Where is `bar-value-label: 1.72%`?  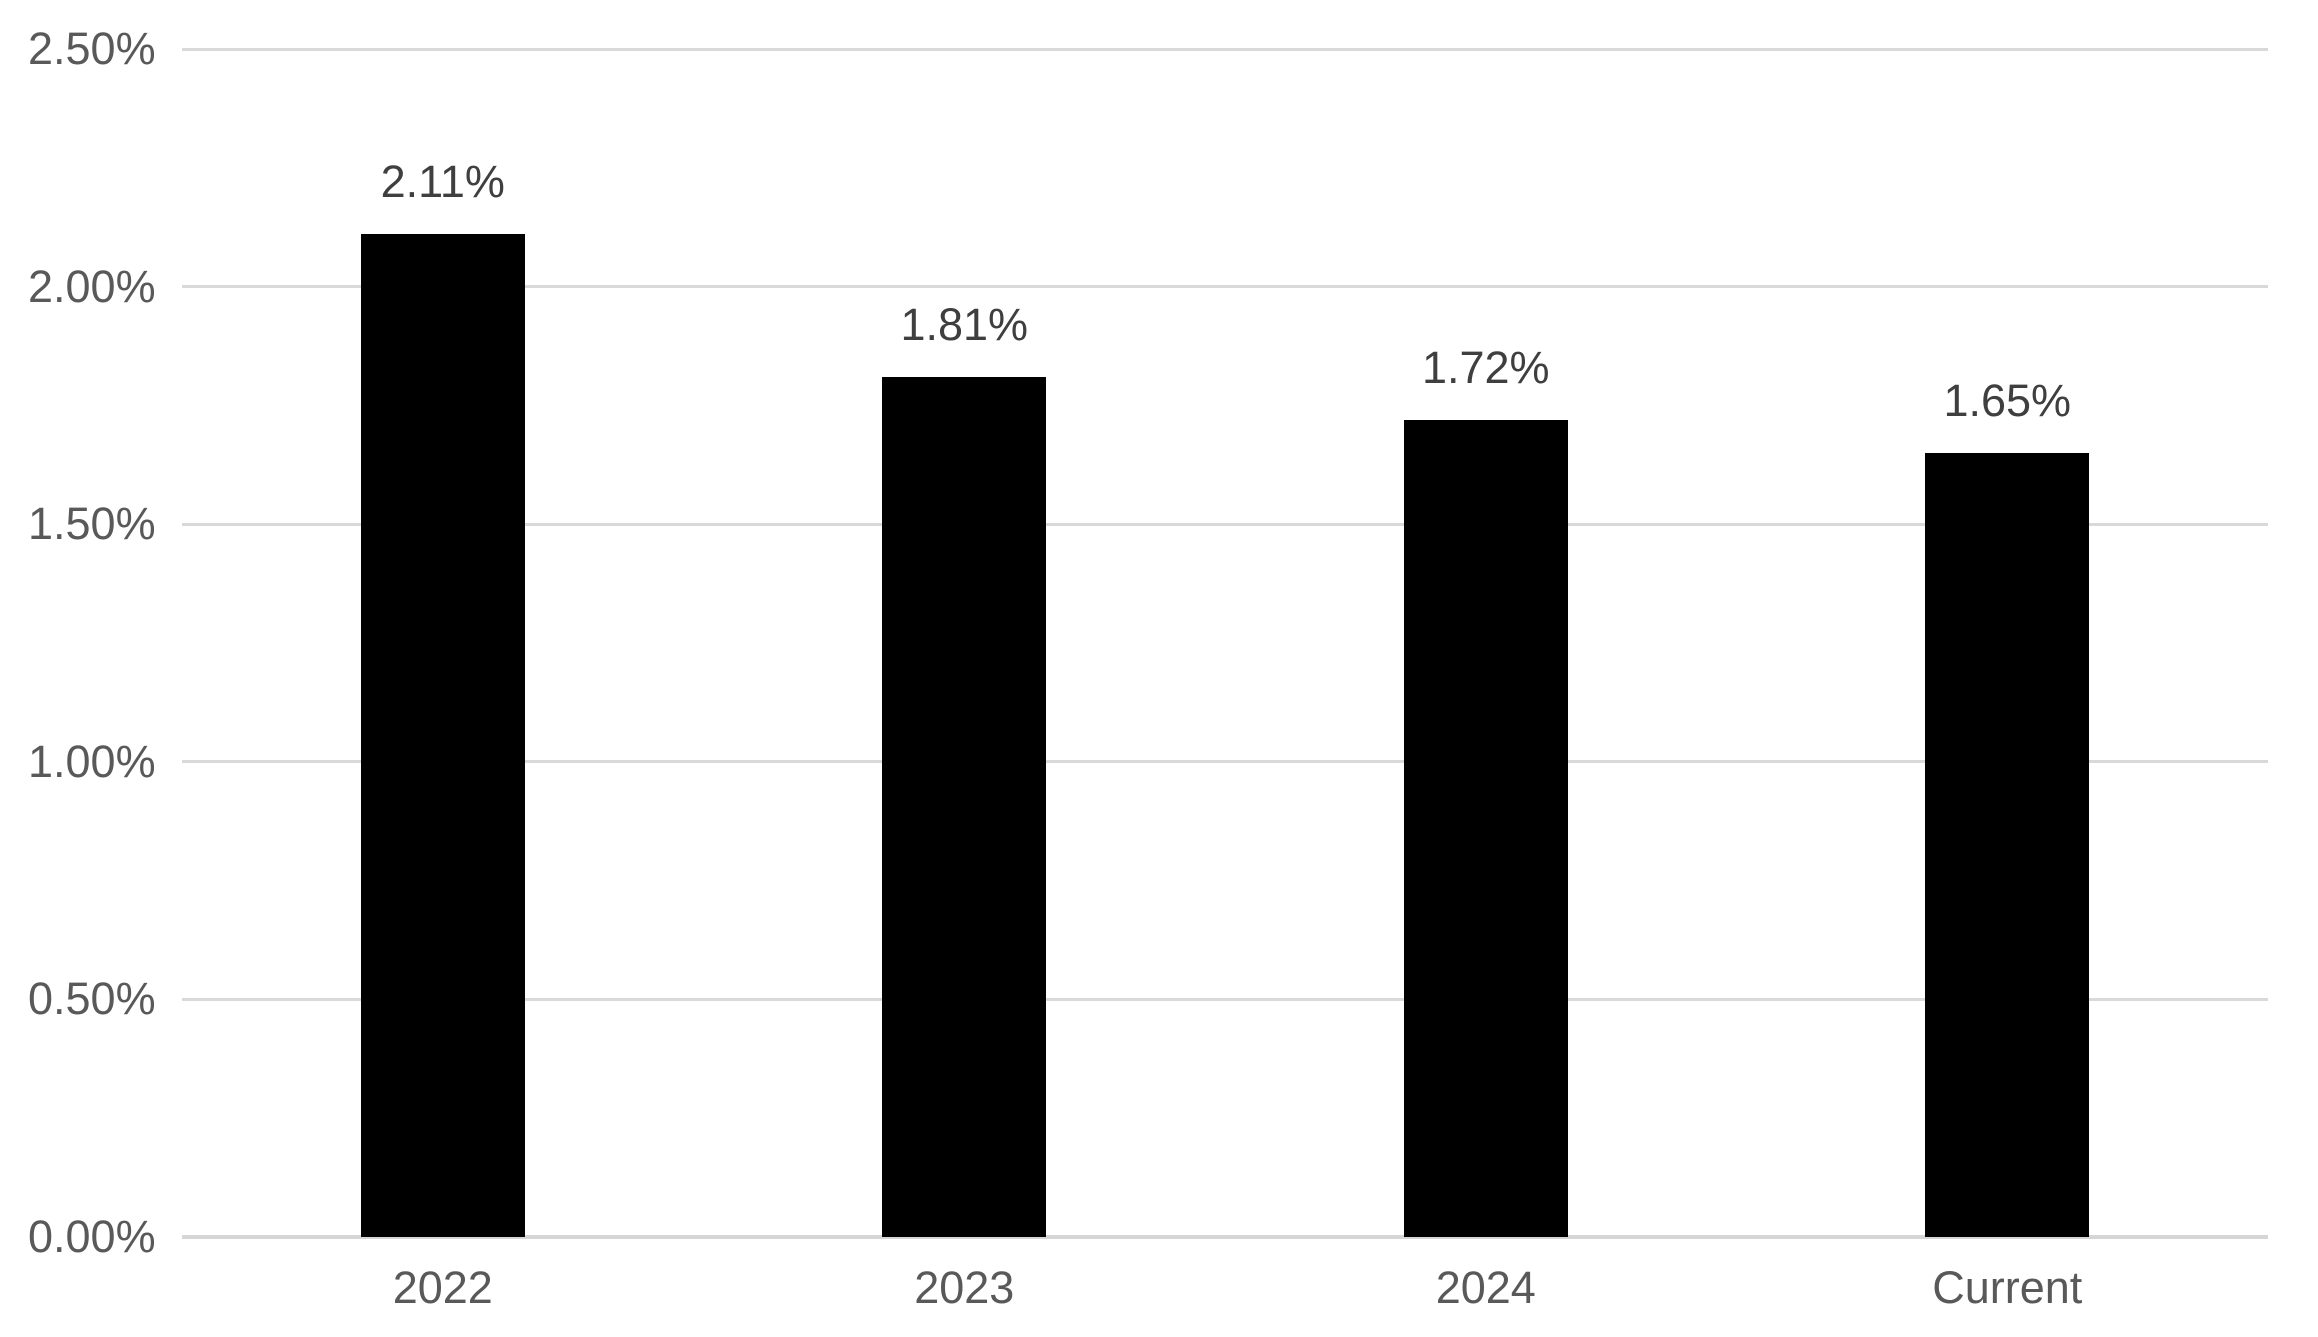
bar-value-label: 1.72% is located at coordinates (1485, 367).